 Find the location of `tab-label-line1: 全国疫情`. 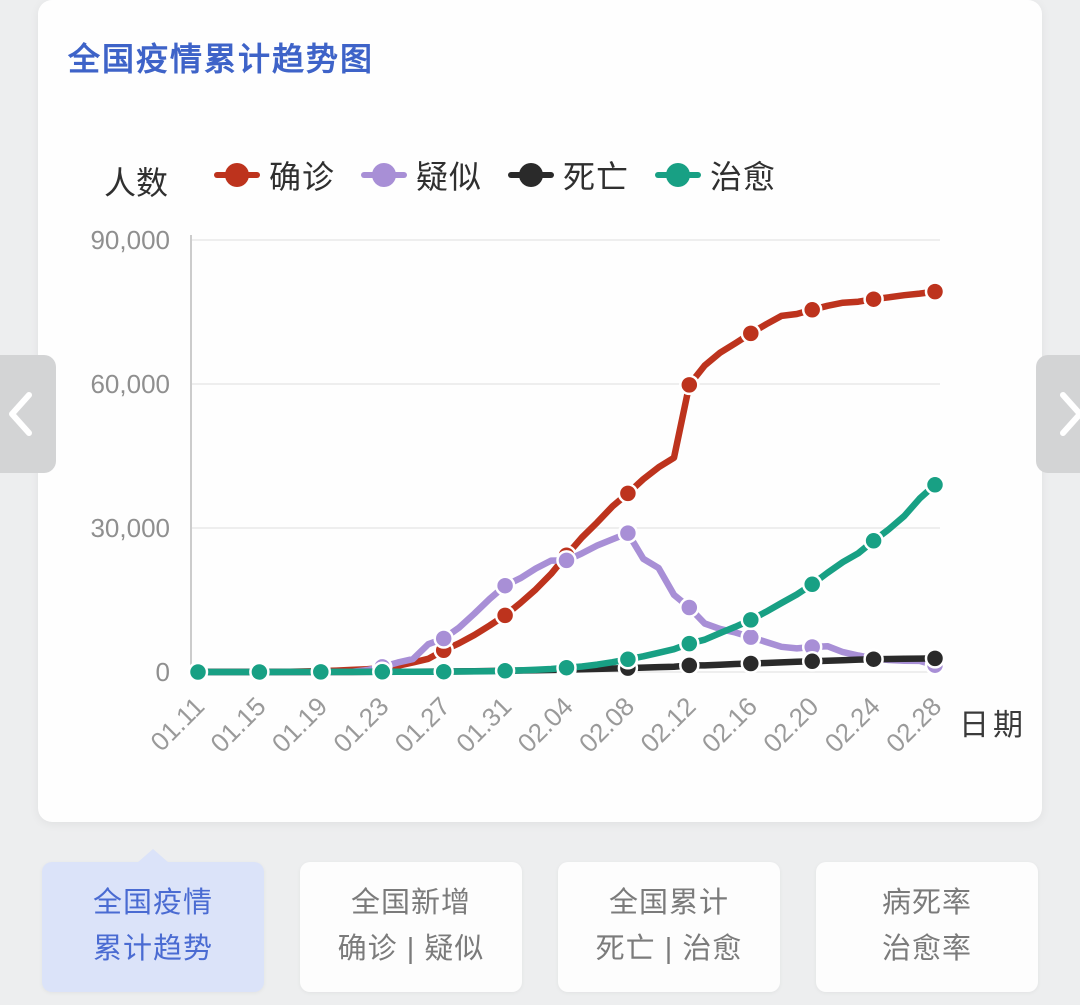

tab-label-line1: 全国疫情 is located at coordinates (152, 903).